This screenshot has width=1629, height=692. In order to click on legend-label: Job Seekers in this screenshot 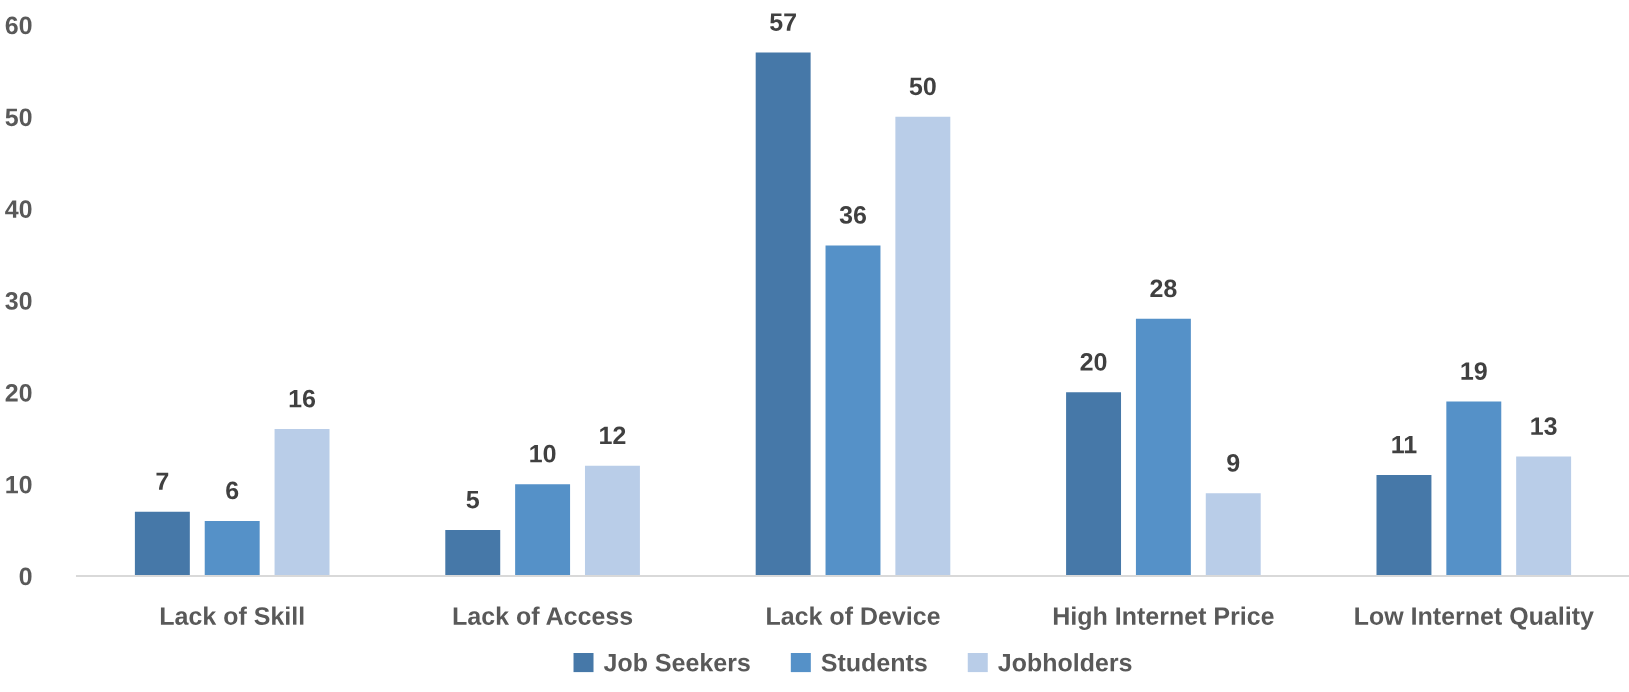, I will do `click(676, 662)`.